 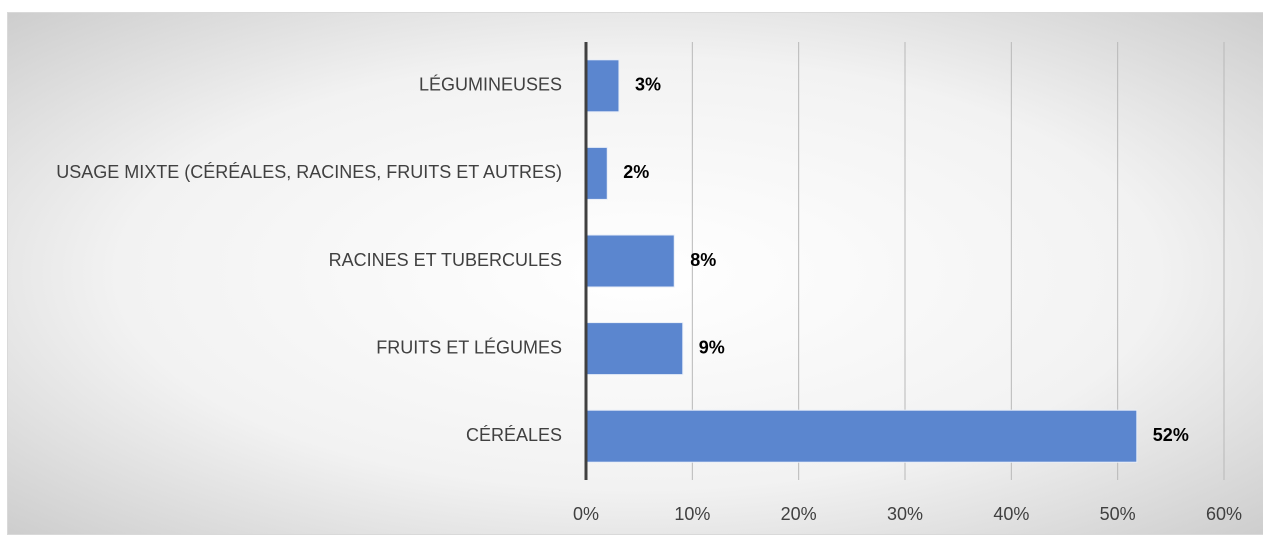 I want to click on y-tick-label: LÉGUMINEUSES, so click(x=490, y=85).